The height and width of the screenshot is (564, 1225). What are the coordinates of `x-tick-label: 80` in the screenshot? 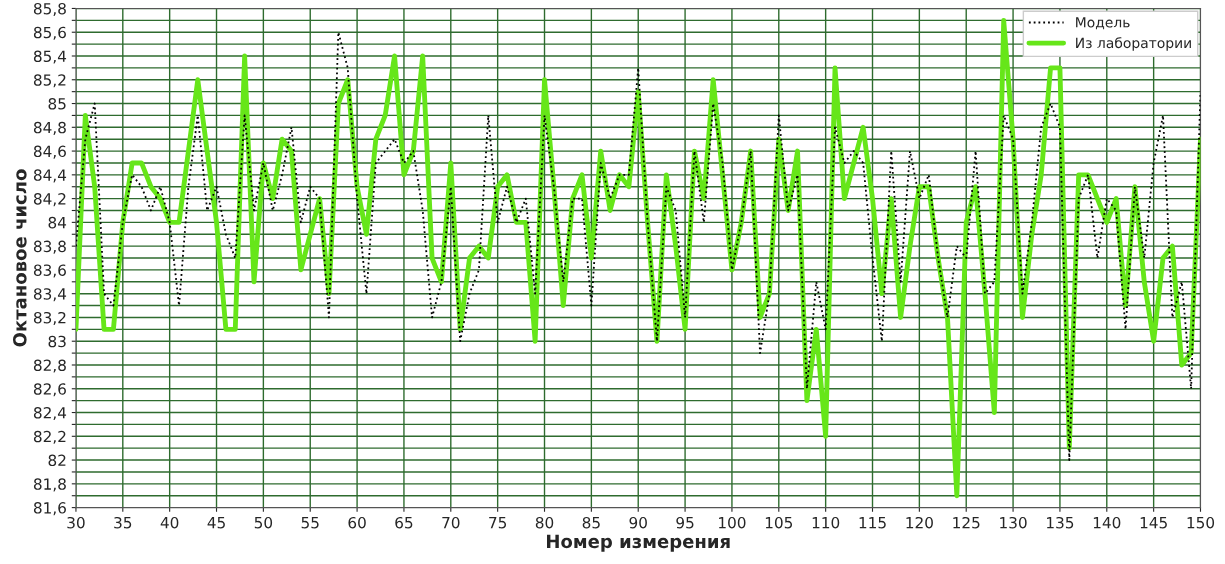 It's located at (544, 522).